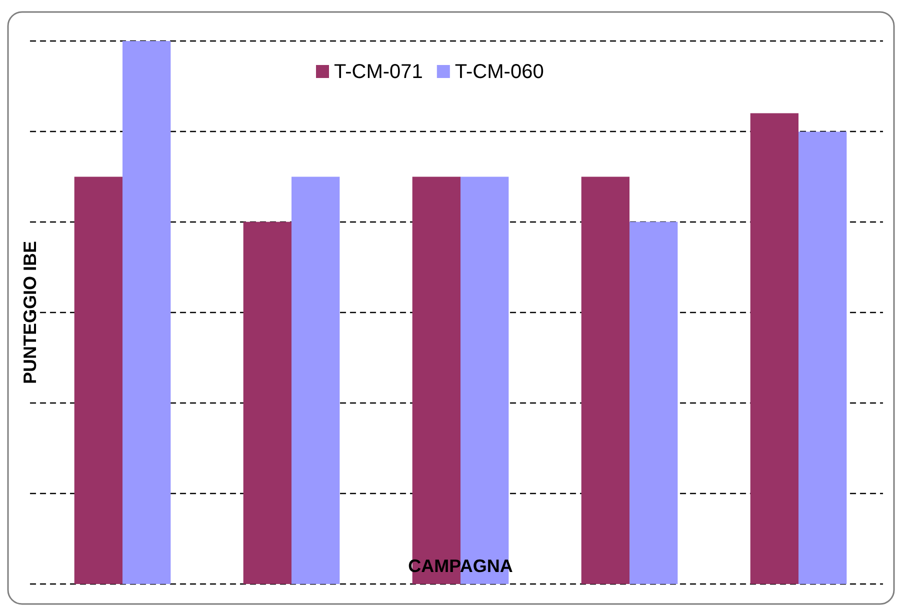 The width and height of the screenshot is (899, 608). I want to click on legend-label: T-CM-071, so click(378, 72).